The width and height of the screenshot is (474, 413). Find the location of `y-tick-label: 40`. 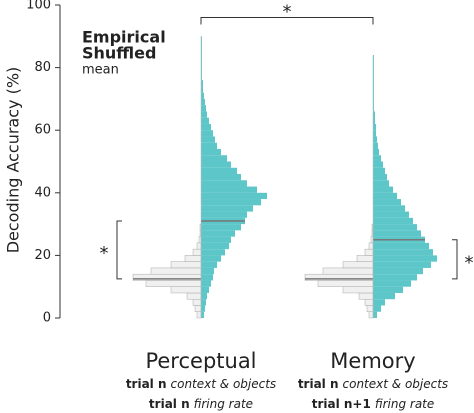

y-tick-label: 40 is located at coordinates (42, 192).